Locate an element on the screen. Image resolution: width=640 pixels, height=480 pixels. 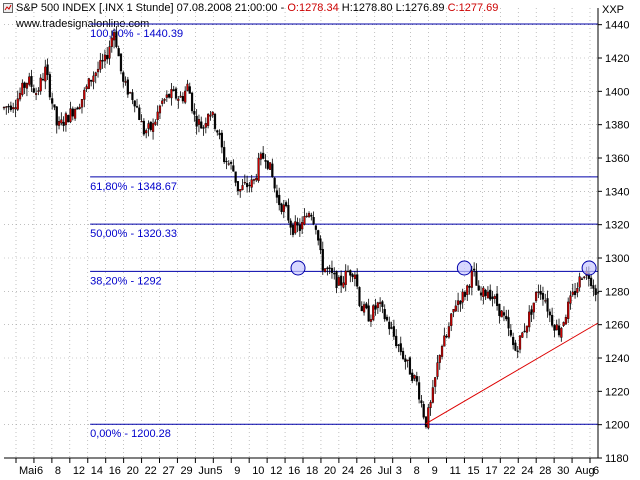
x-tick-label: 15 is located at coordinates (473, 471).